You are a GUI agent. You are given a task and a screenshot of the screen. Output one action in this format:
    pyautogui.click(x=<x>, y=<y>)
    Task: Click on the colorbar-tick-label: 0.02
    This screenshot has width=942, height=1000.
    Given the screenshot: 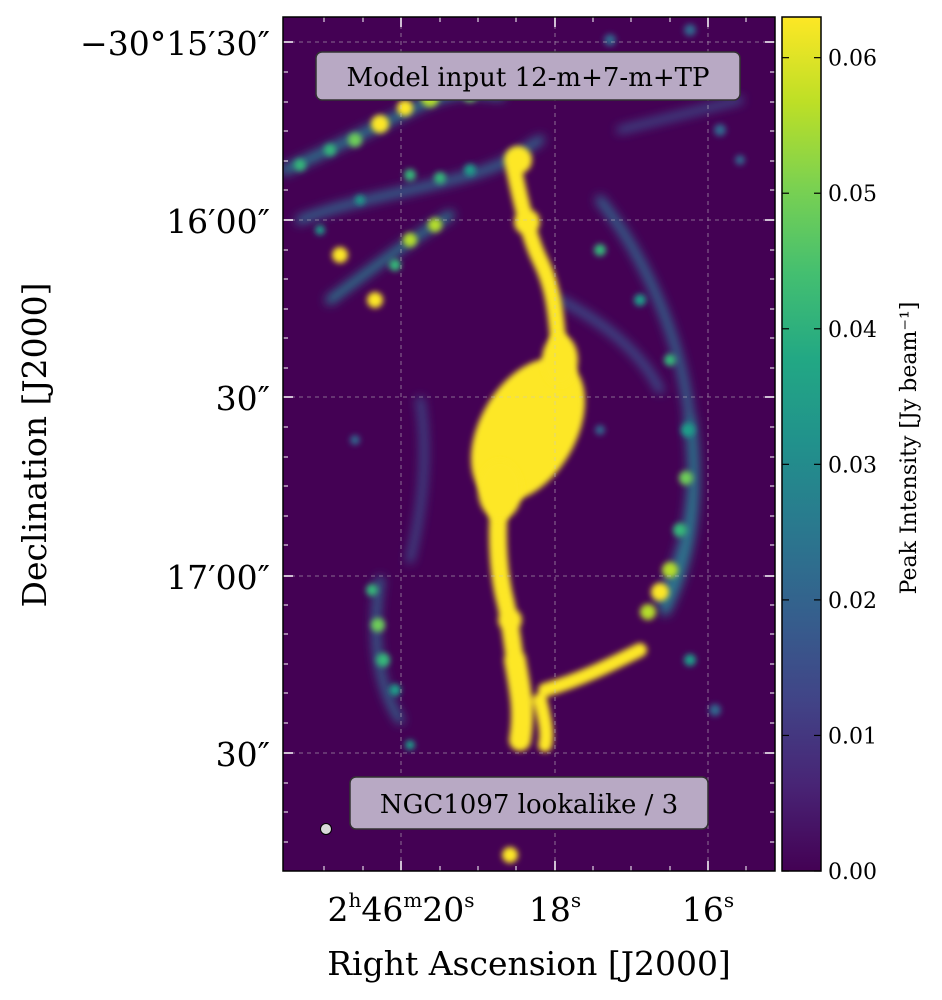 What is the action you would take?
    pyautogui.click(x=852, y=601)
    